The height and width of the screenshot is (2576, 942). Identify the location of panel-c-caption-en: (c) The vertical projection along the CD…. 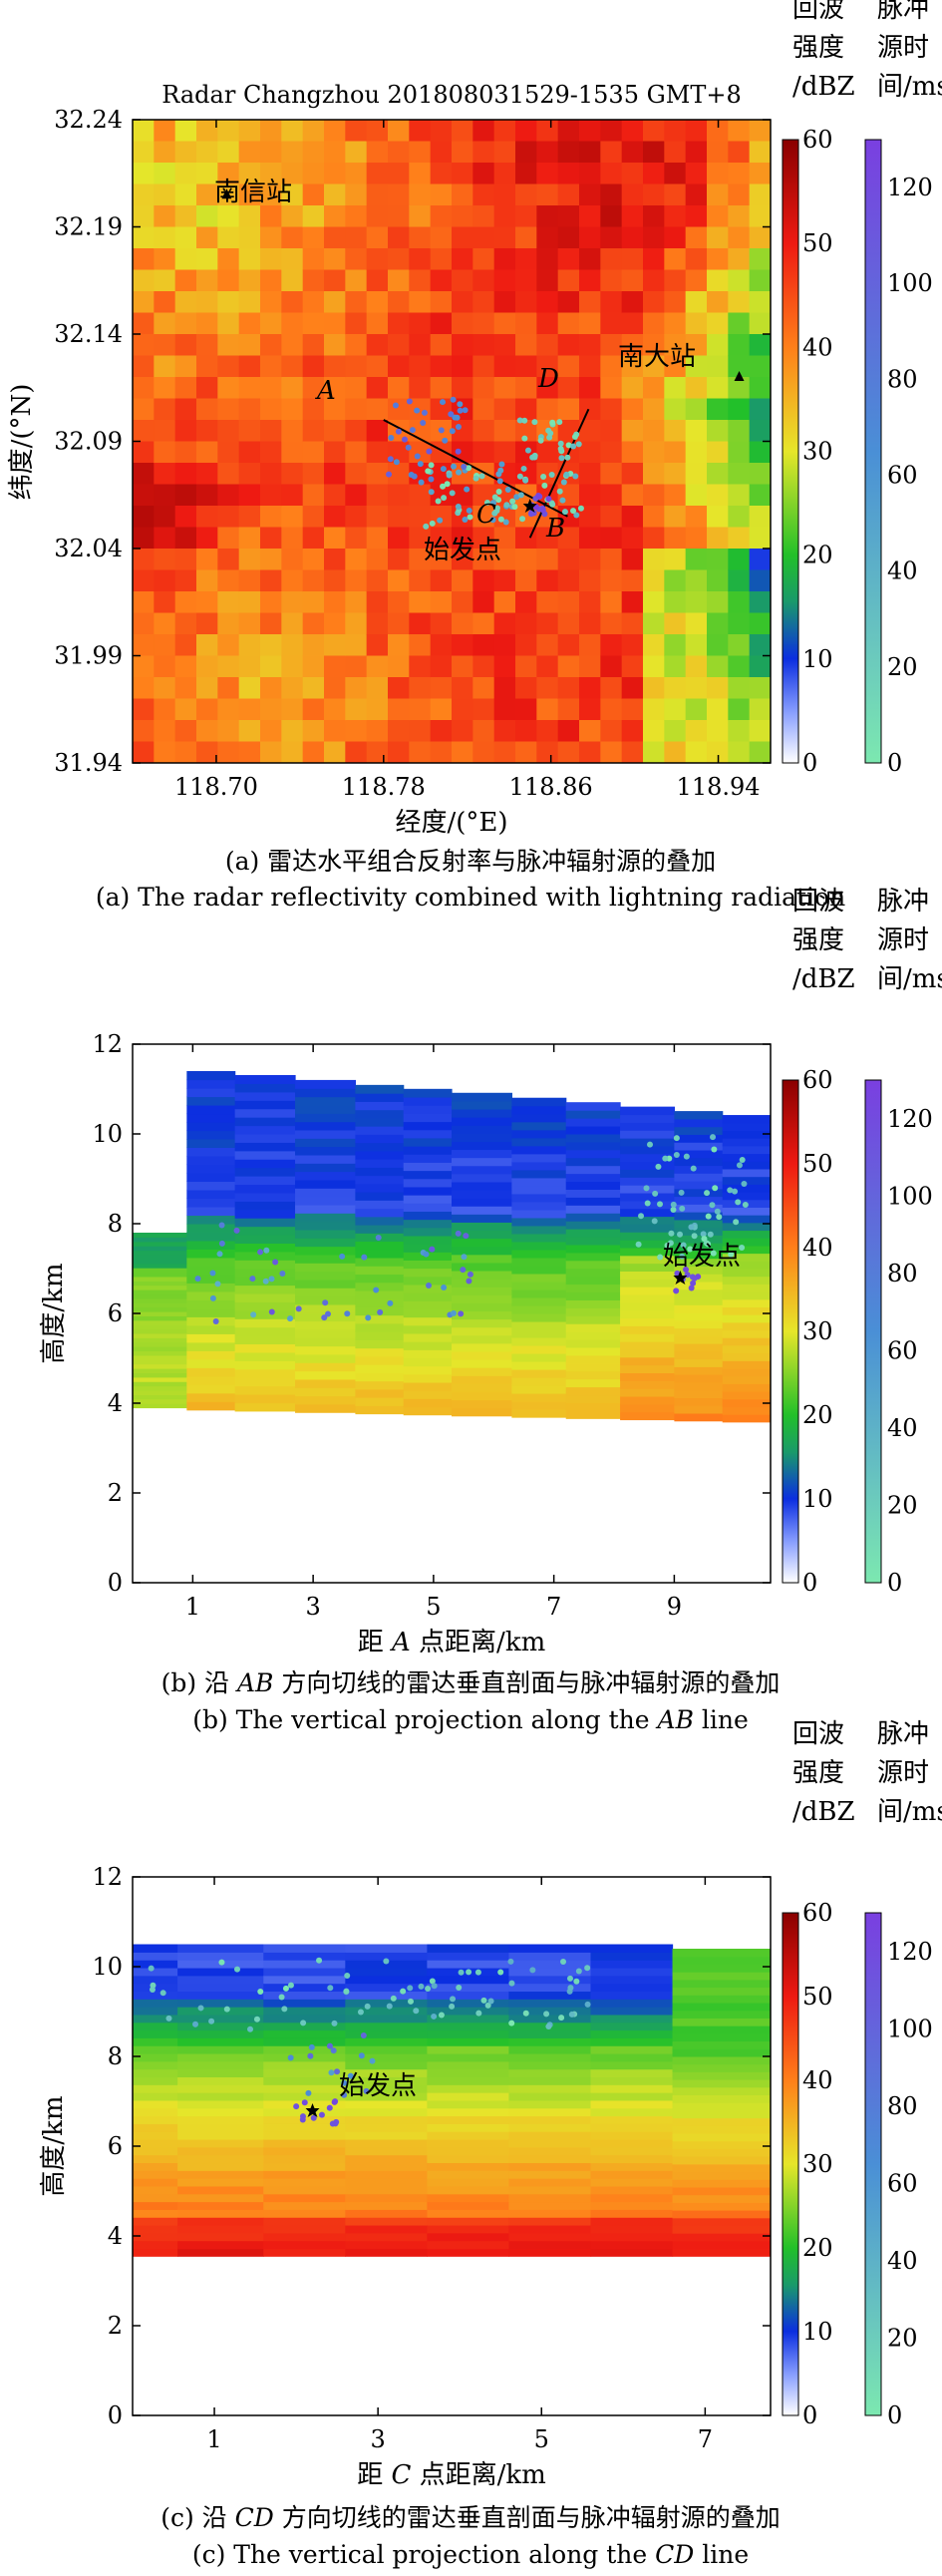
(471, 2554).